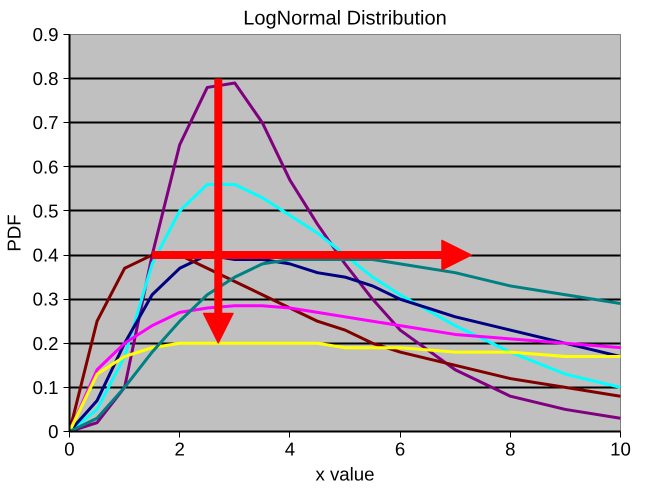 The height and width of the screenshot is (495, 653). I want to click on y-axis-title: PDF, so click(14, 233).